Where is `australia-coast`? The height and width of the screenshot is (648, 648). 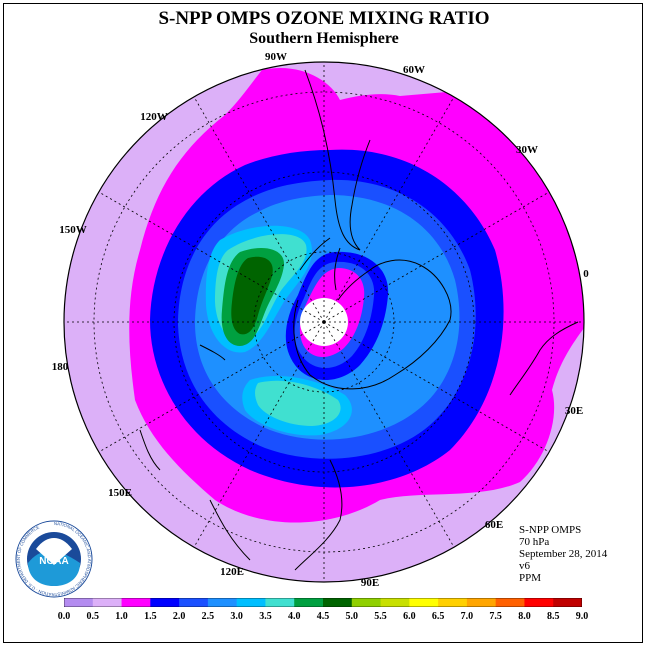
australia-coast is located at coordinates (276, 515).